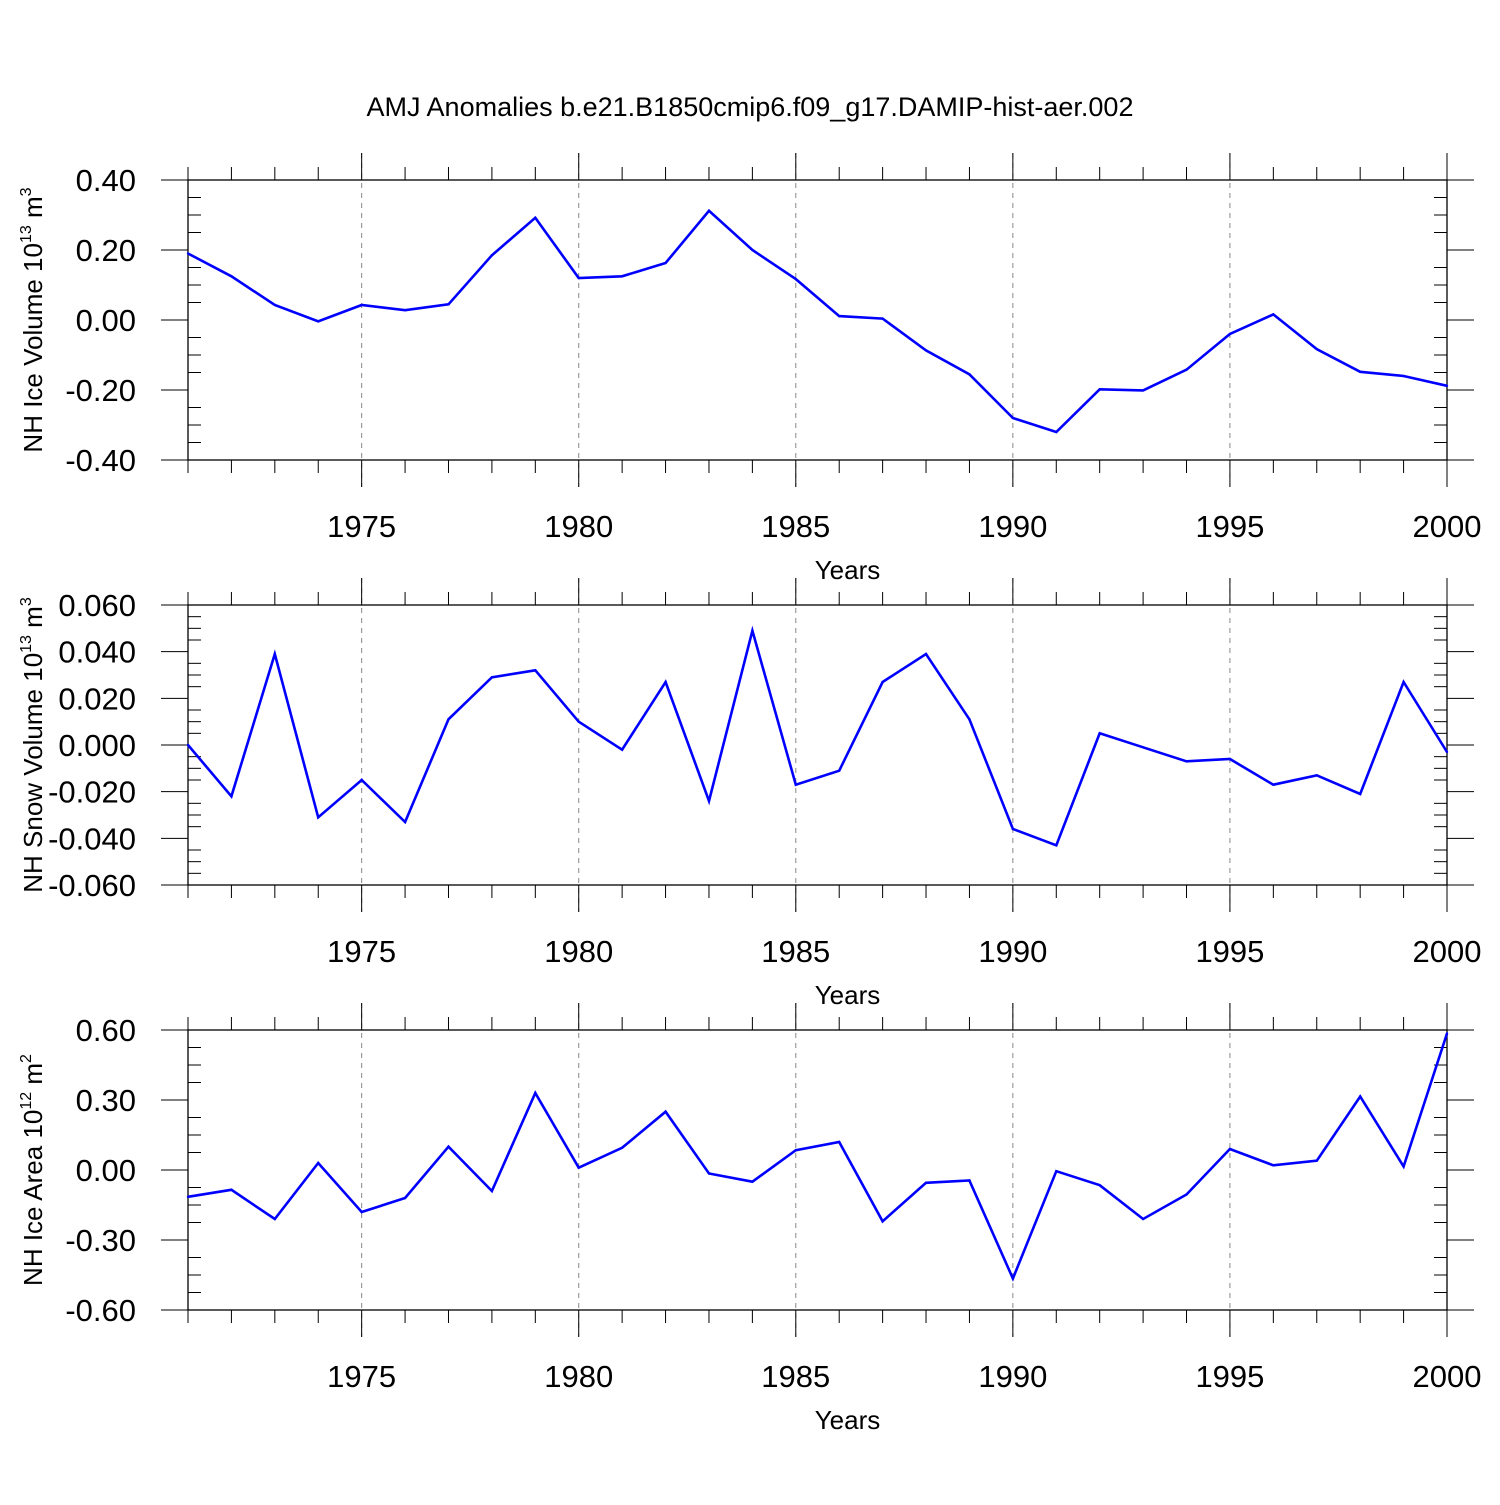 The width and height of the screenshot is (1500, 1505). I want to click on y-tick-label: 0.00, so click(106, 320).